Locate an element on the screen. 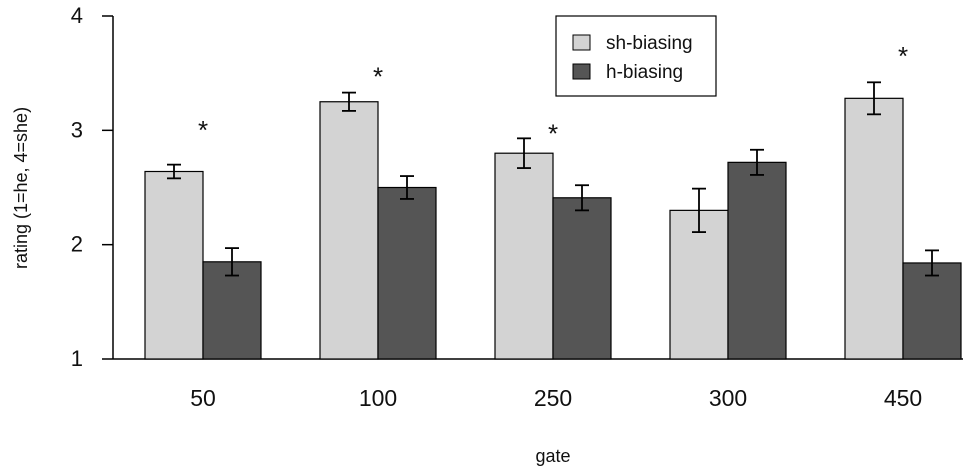  legend-label: sh-biasing is located at coordinates (649, 43).